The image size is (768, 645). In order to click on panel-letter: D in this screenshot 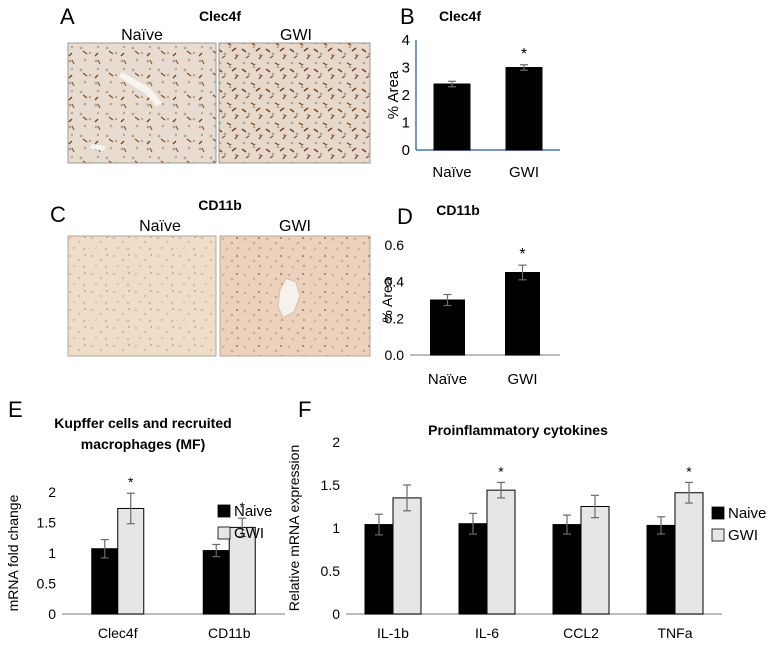, I will do `click(405, 216)`.